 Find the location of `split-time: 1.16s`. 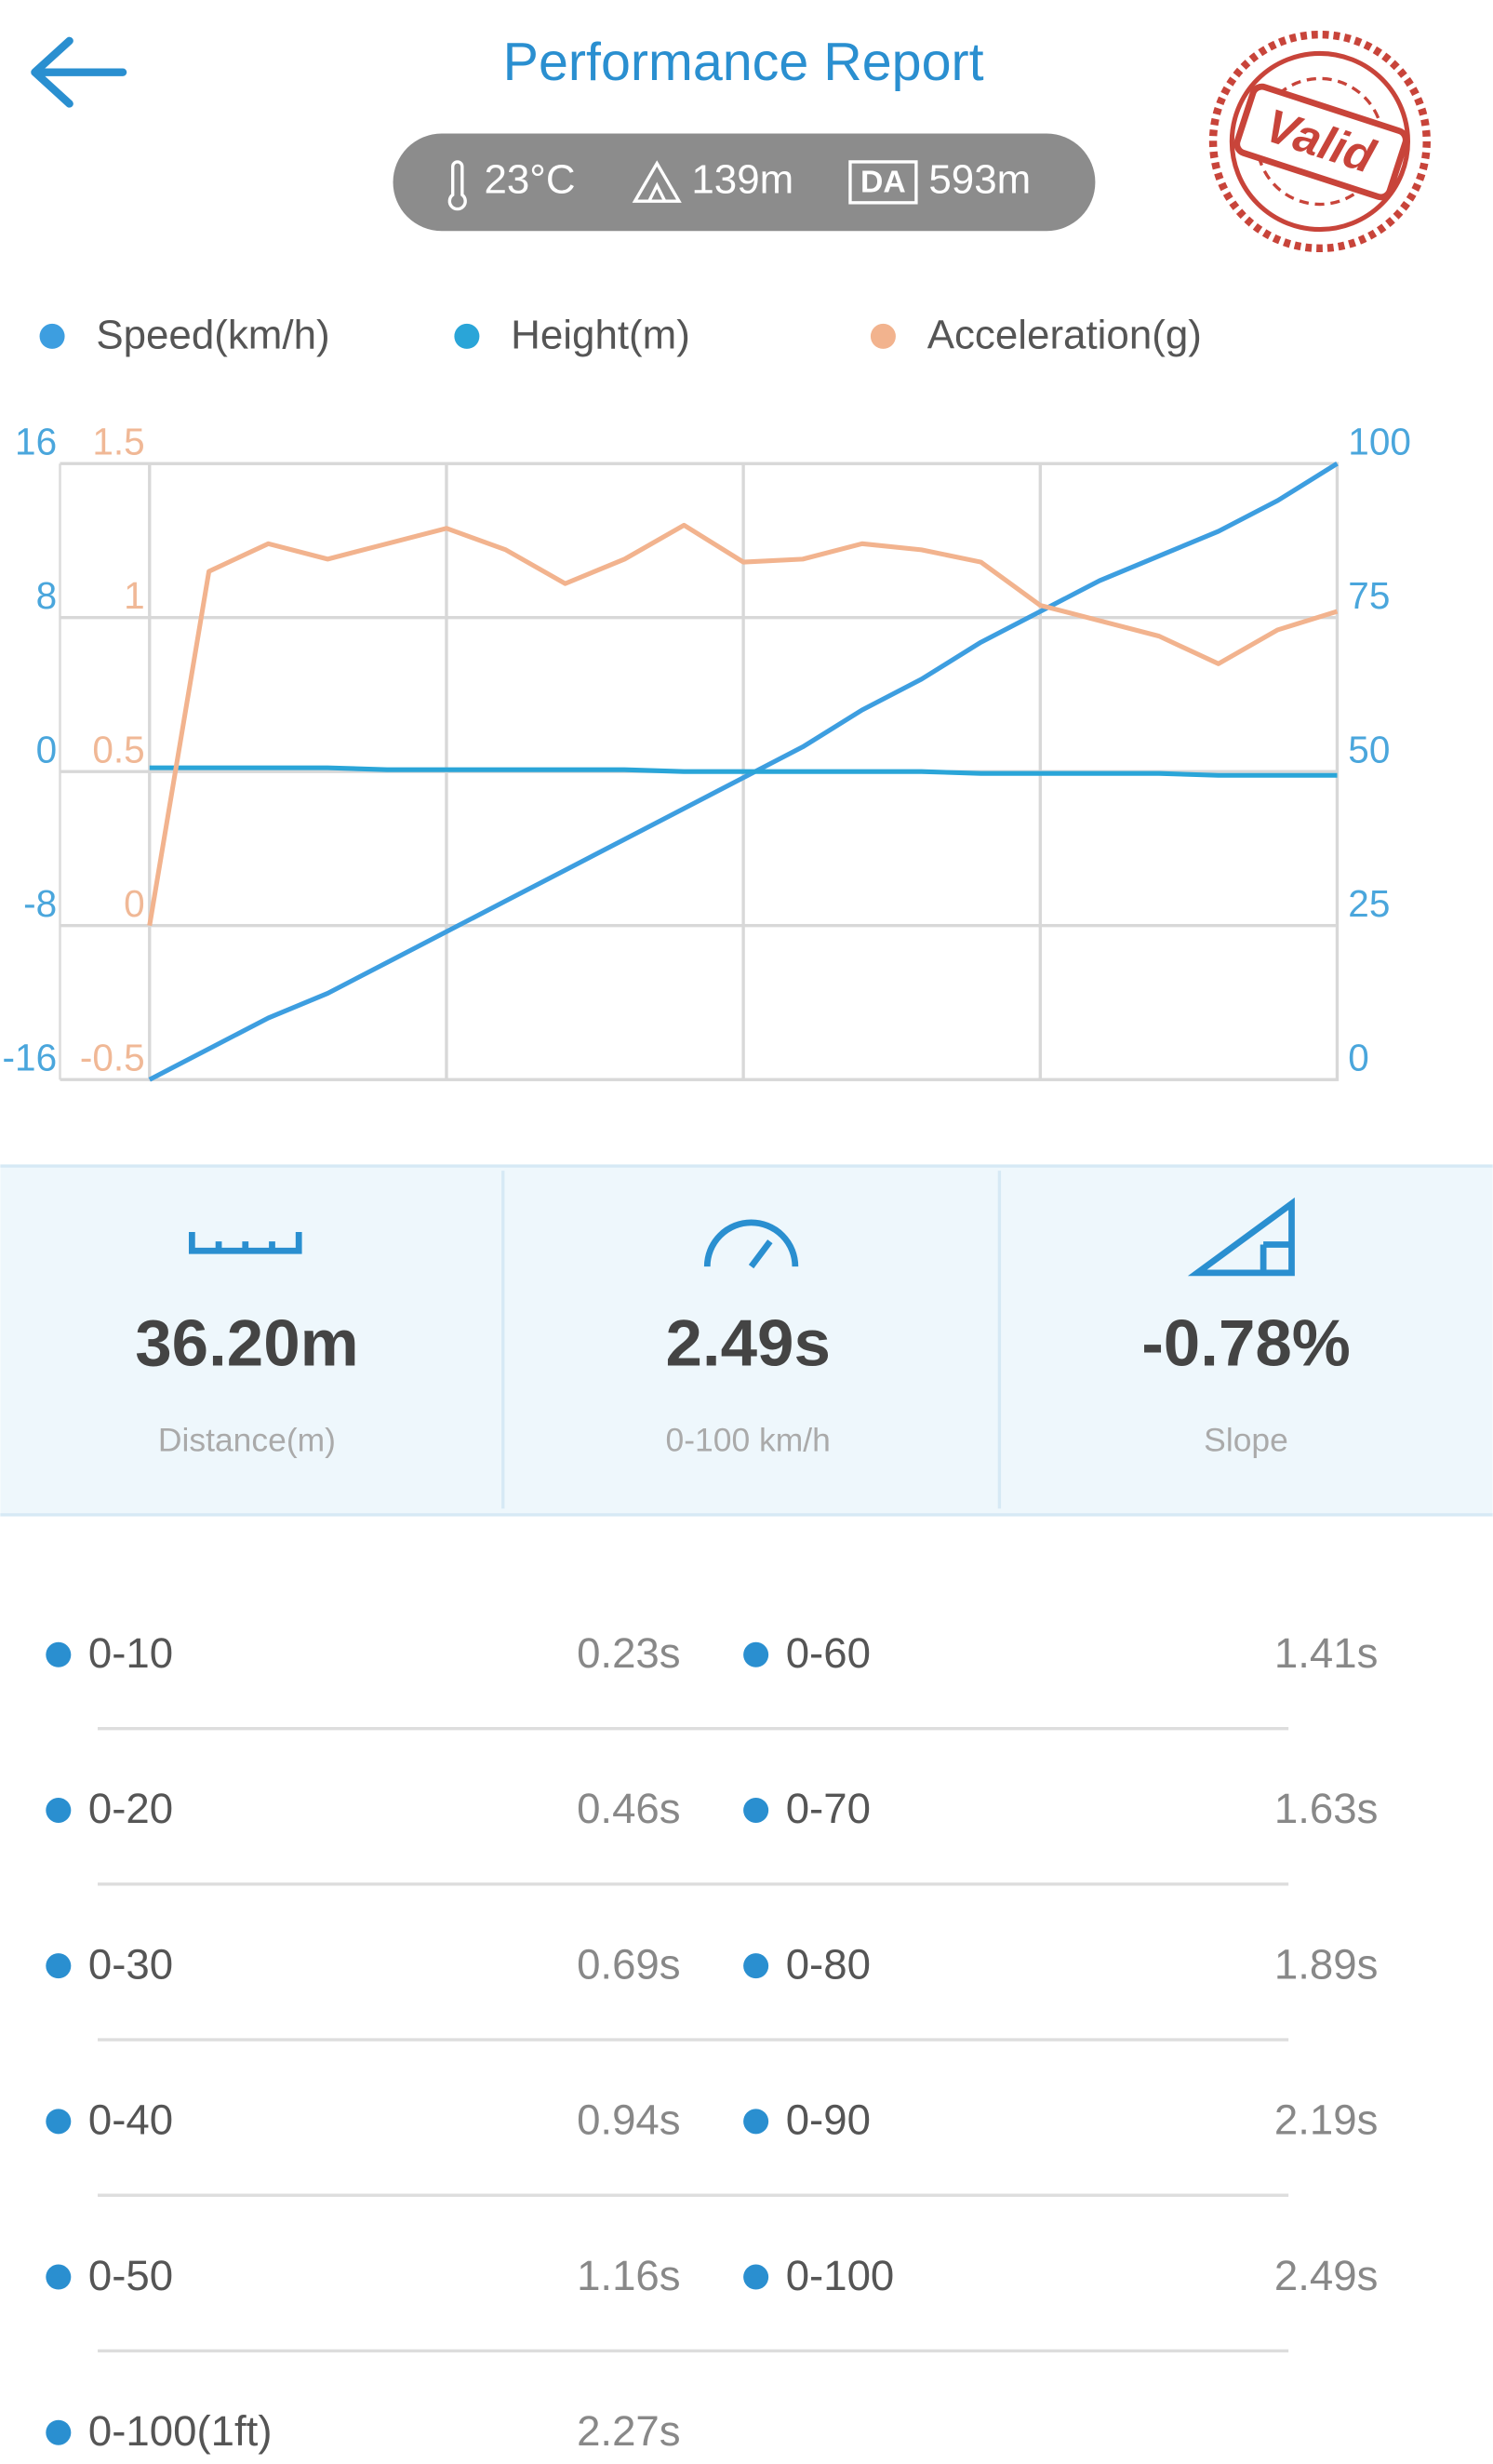

split-time: 1.16s is located at coordinates (629, 2275).